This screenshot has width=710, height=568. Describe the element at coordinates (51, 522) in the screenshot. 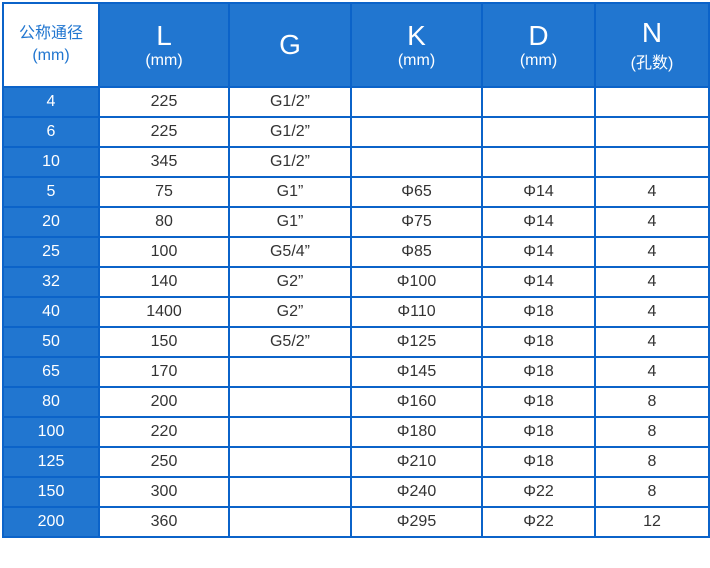

I see `cell-dn: 200` at that location.